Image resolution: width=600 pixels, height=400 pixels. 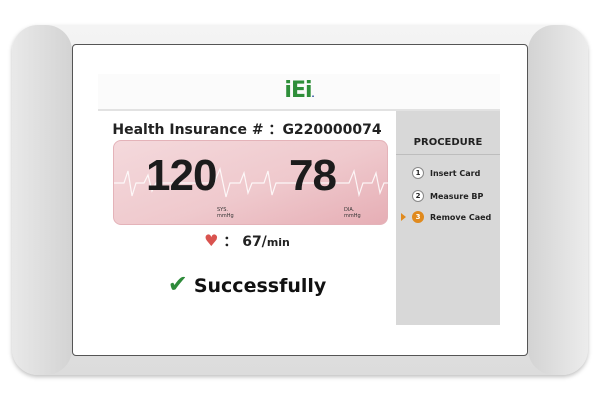 I want to click on health-insurance-number: Health Insurance # ：G220000074, so click(x=247, y=129).